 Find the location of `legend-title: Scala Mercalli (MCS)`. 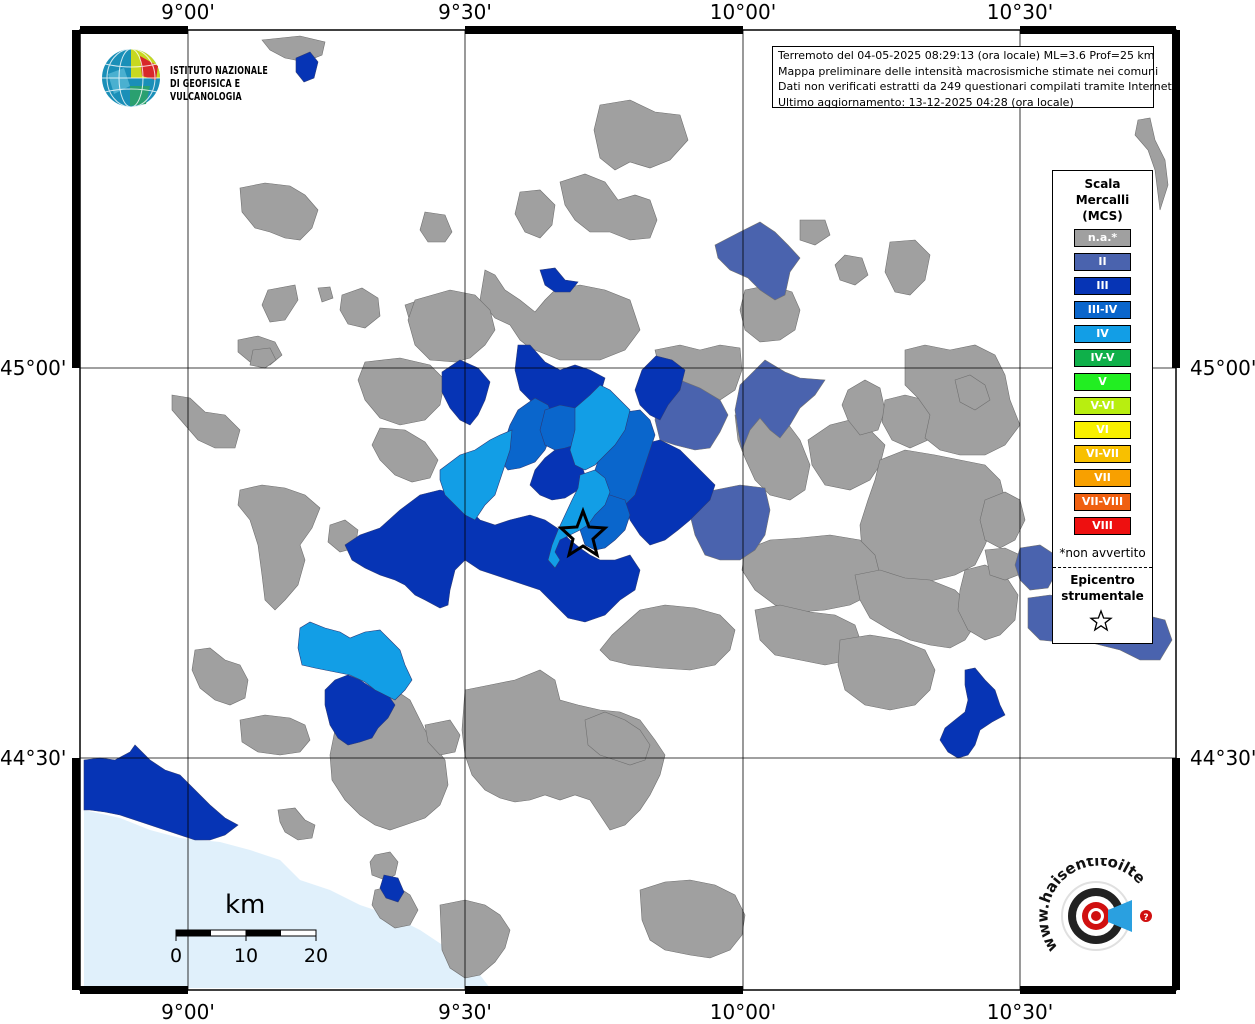

legend-title: Scala Mercalli (MCS) is located at coordinates (1102, 200).